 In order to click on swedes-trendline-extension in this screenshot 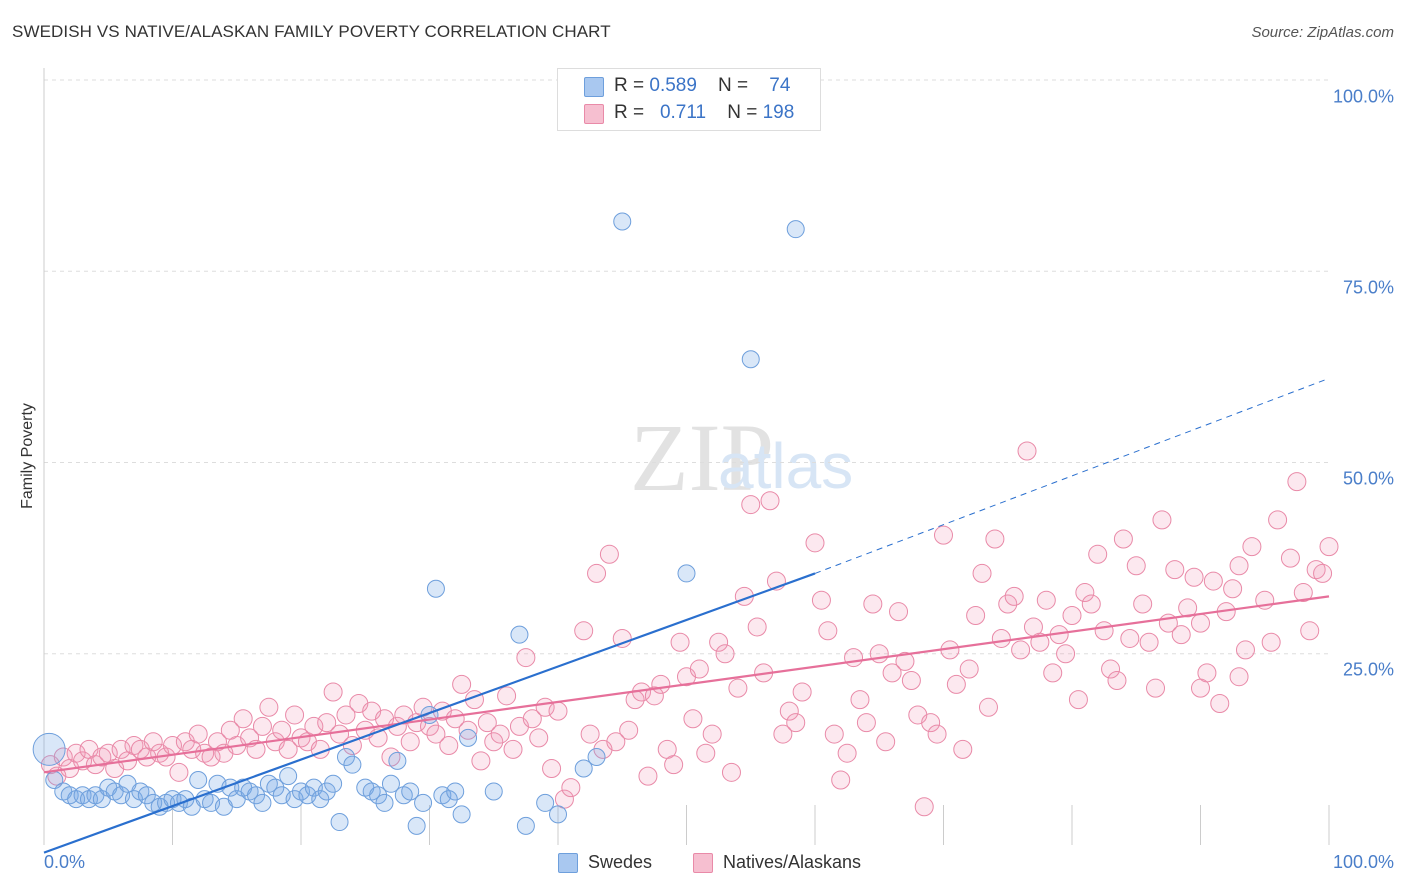, I will do `click(1072, 475)`.